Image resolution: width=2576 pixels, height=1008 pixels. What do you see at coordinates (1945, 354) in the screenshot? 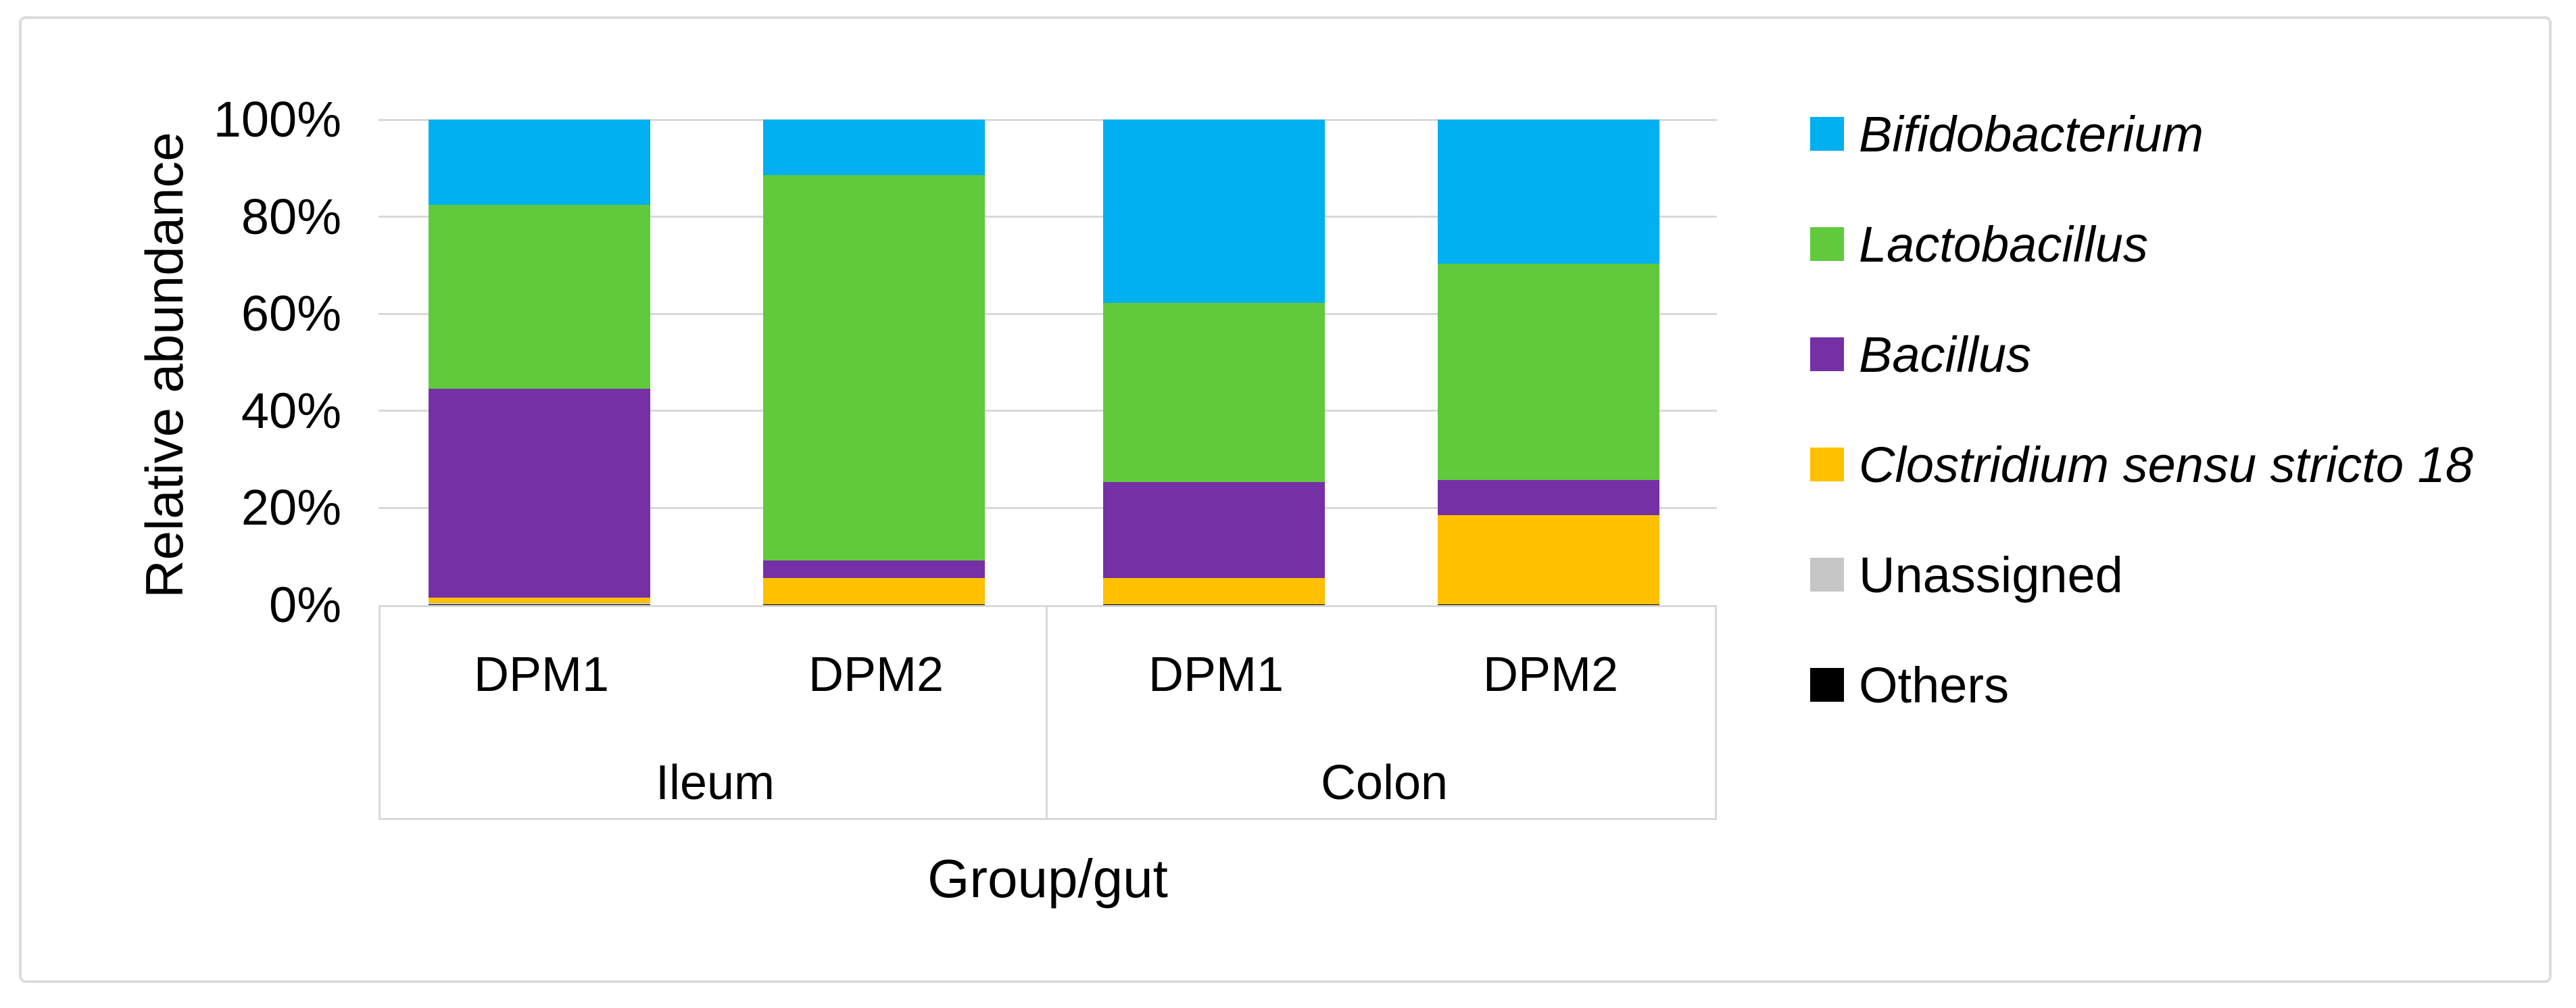
I see `legend-label: Bacillus` at bounding box center [1945, 354].